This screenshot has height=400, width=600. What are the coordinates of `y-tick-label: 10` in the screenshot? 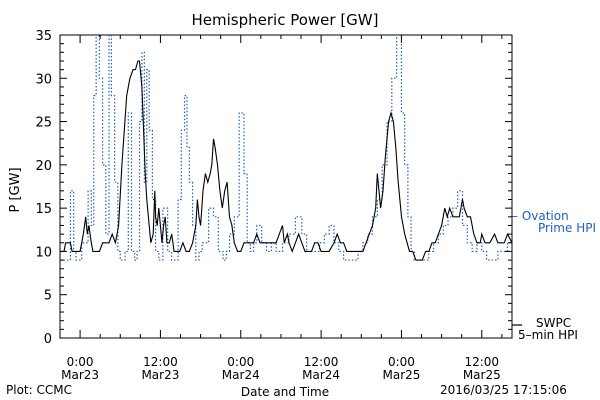 It's located at (43, 252).